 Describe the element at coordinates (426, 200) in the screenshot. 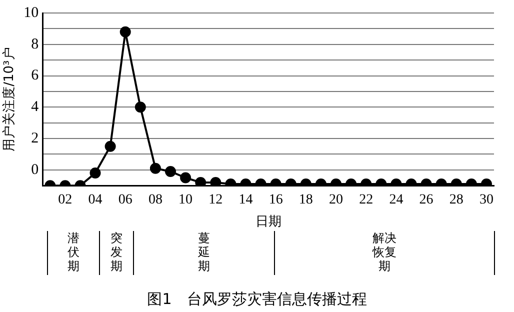

I see `x-tick-label: 26` at that location.